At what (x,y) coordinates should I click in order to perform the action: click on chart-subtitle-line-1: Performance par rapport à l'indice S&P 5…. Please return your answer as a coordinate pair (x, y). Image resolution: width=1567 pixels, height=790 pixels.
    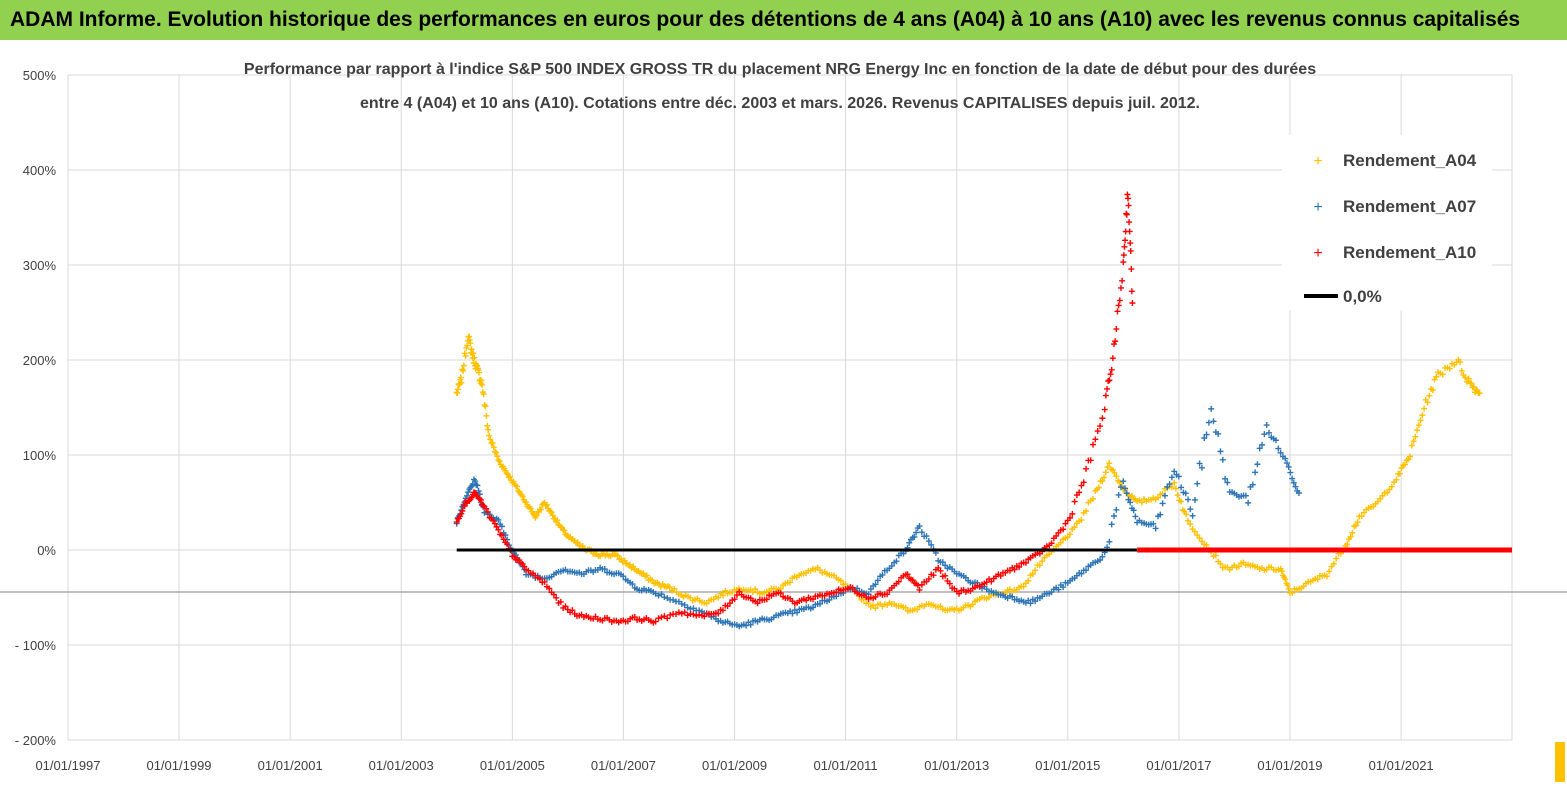
    Looking at the image, I should click on (780, 69).